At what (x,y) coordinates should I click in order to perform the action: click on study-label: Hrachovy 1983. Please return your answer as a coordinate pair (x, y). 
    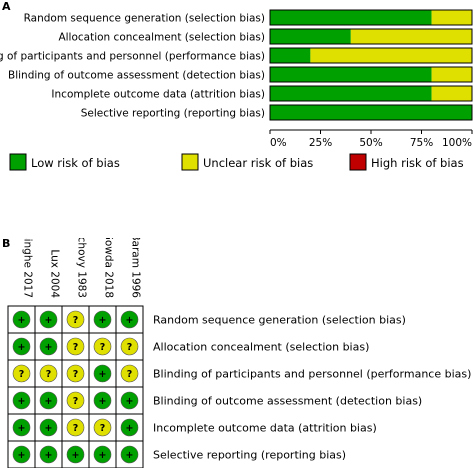
    Looking at the image, I should click on (82, 268).